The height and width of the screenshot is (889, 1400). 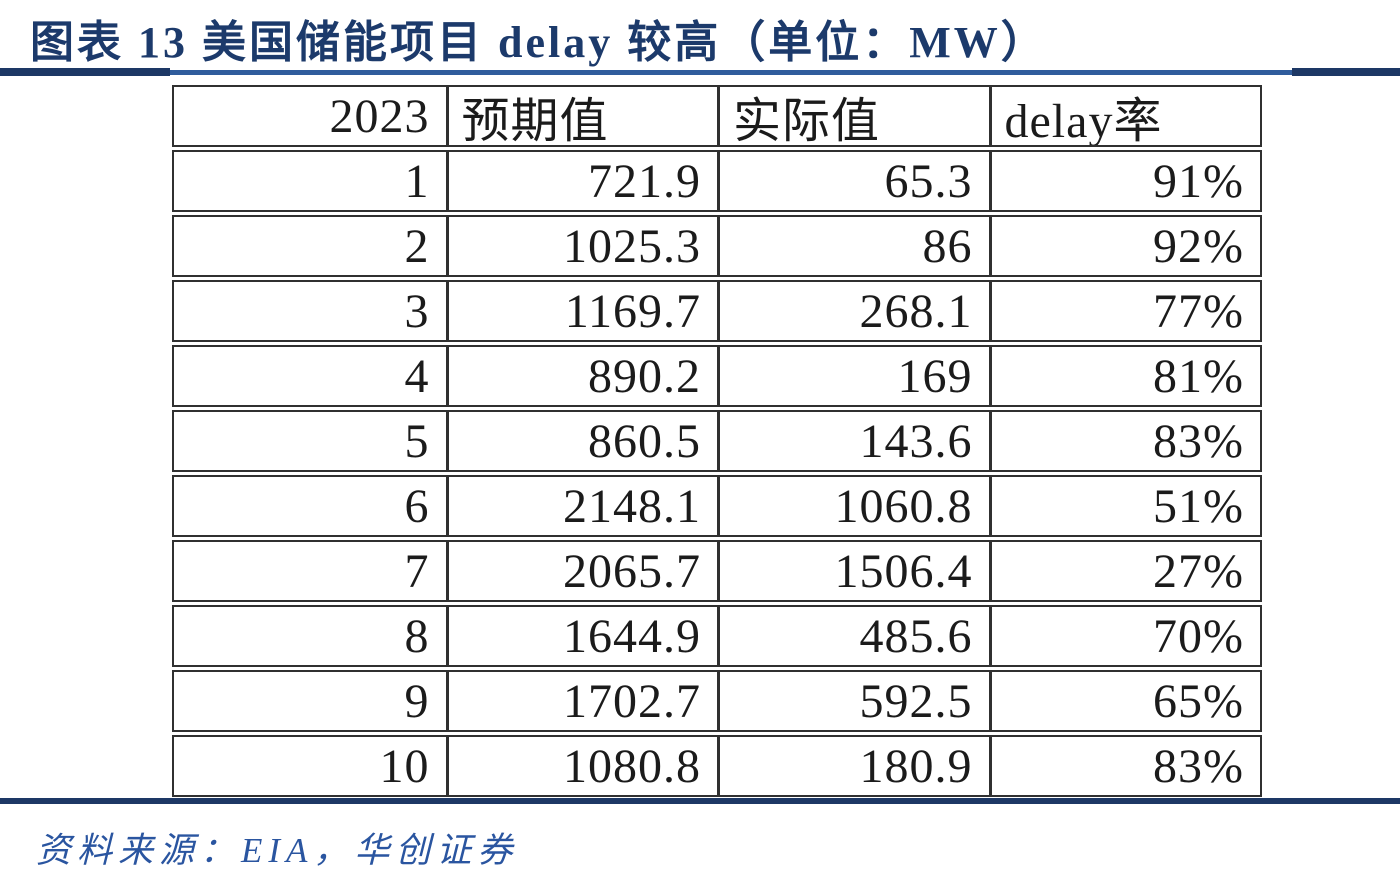 I want to click on table-row: 4 890.2 169 81%, so click(x=717, y=376).